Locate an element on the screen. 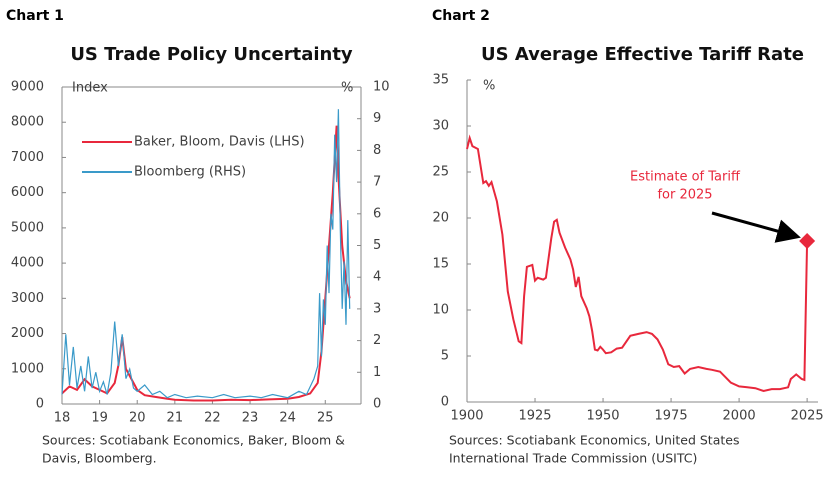 This screenshot has width=828, height=483. chart-title: US Average Effective Tariff Rate is located at coordinates (642, 54).